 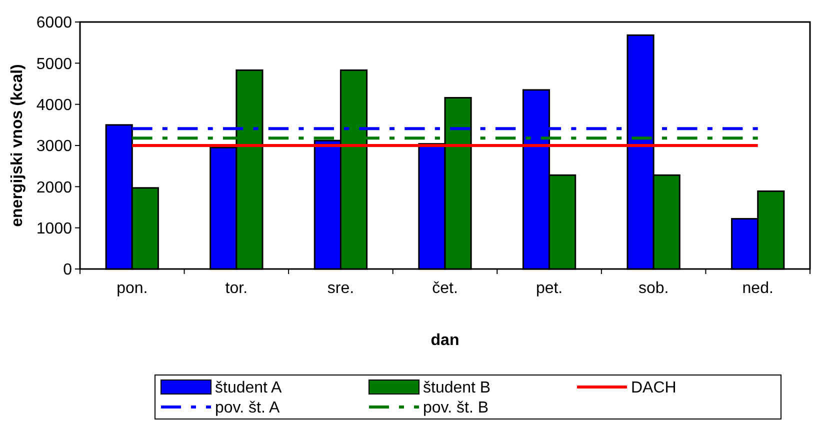 What do you see at coordinates (67, 270) in the screenshot?
I see `y-tick-label: 0` at bounding box center [67, 270].